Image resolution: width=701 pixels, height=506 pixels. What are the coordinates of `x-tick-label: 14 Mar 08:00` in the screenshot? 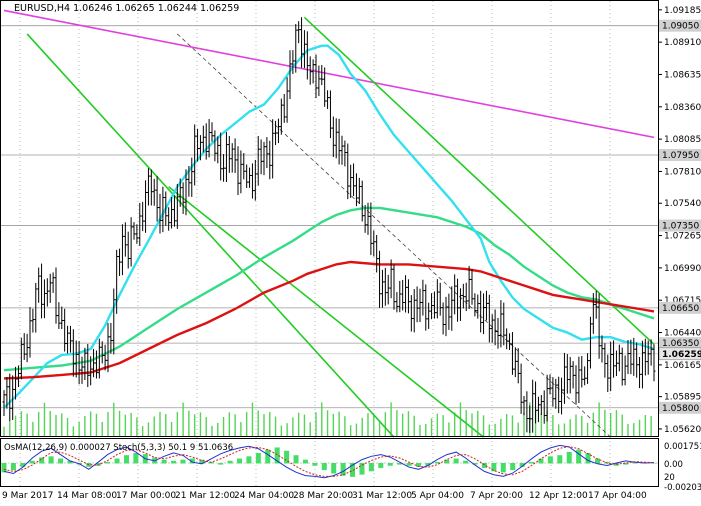 It's located at (87, 496).